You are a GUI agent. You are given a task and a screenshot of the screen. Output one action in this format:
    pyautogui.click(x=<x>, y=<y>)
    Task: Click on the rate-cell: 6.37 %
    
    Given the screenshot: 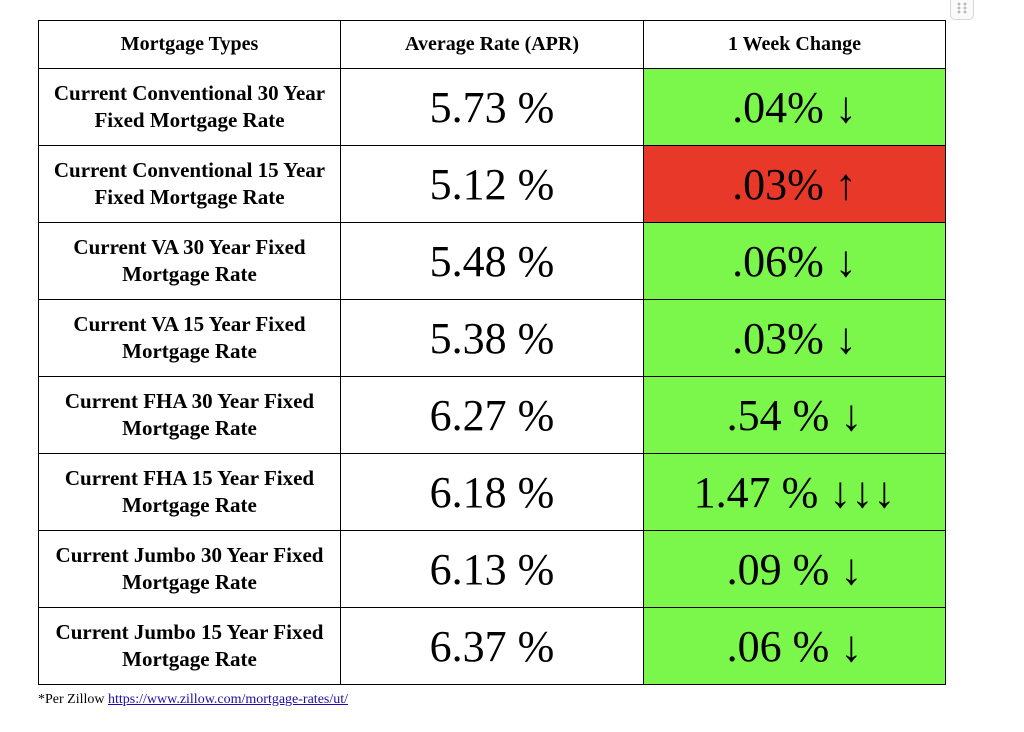 What is the action you would take?
    pyautogui.click(x=492, y=646)
    